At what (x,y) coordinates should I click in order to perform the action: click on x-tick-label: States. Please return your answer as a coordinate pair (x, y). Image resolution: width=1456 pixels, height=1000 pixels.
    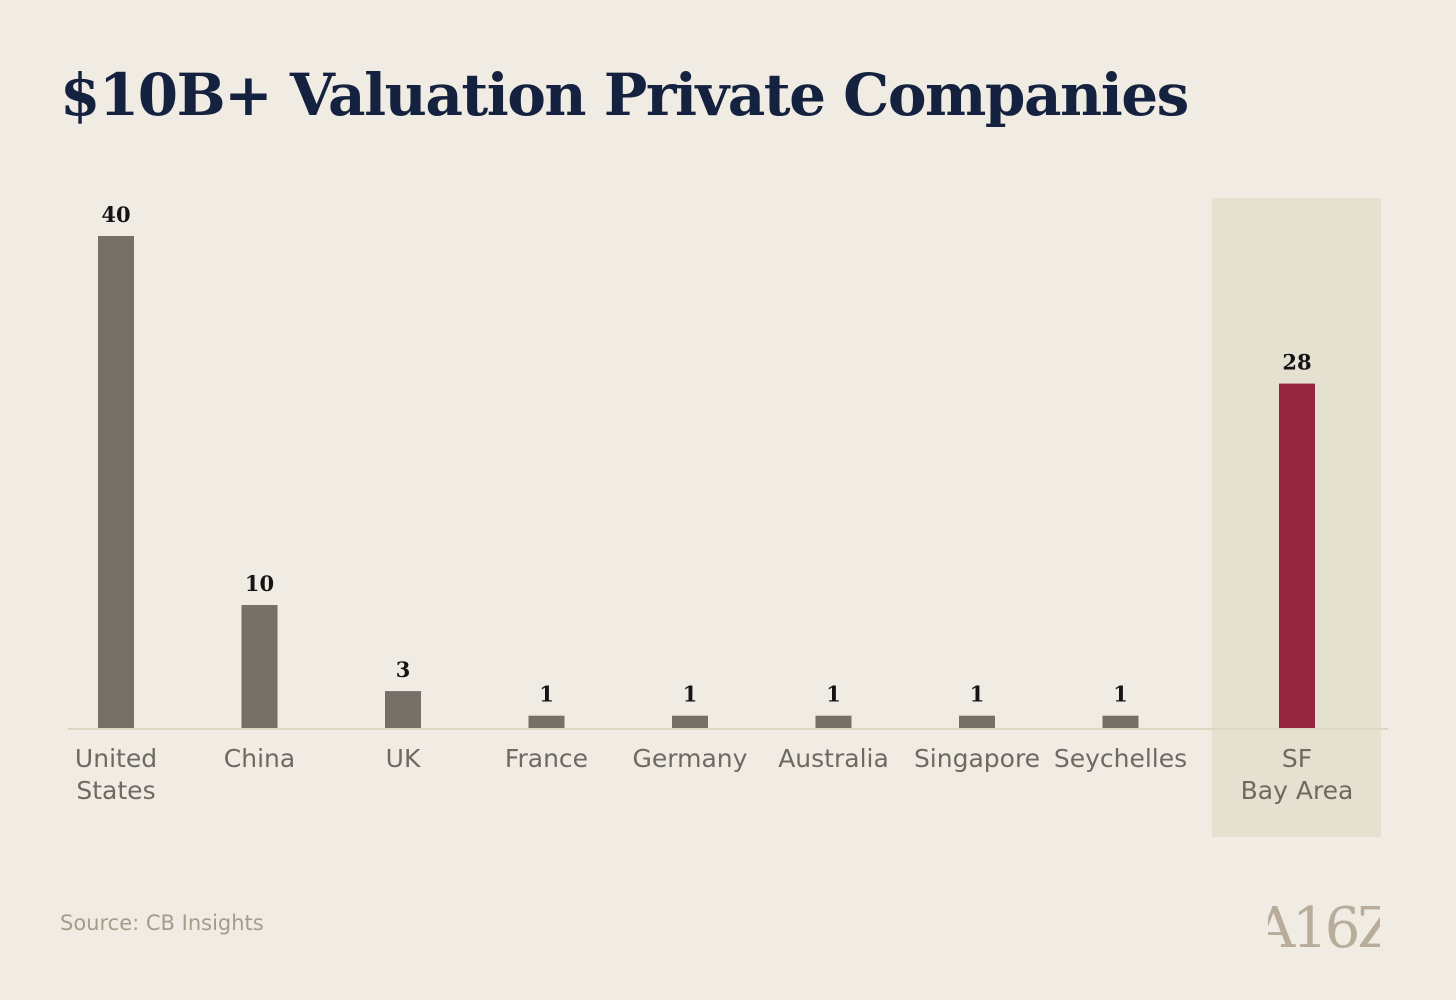
    Looking at the image, I should click on (115, 790).